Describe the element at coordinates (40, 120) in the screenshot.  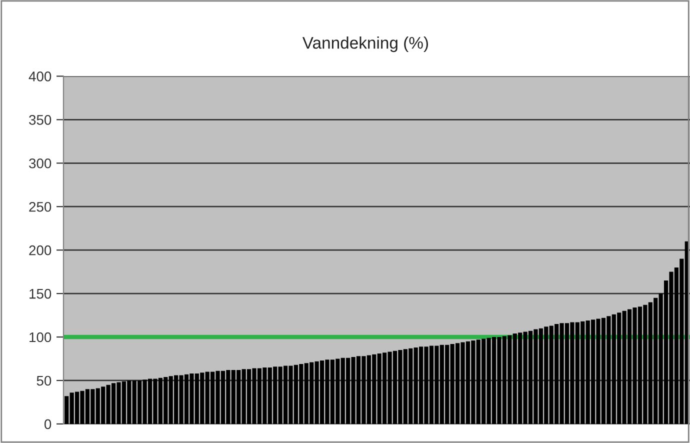
I see `y-tick-label: 350` at that location.